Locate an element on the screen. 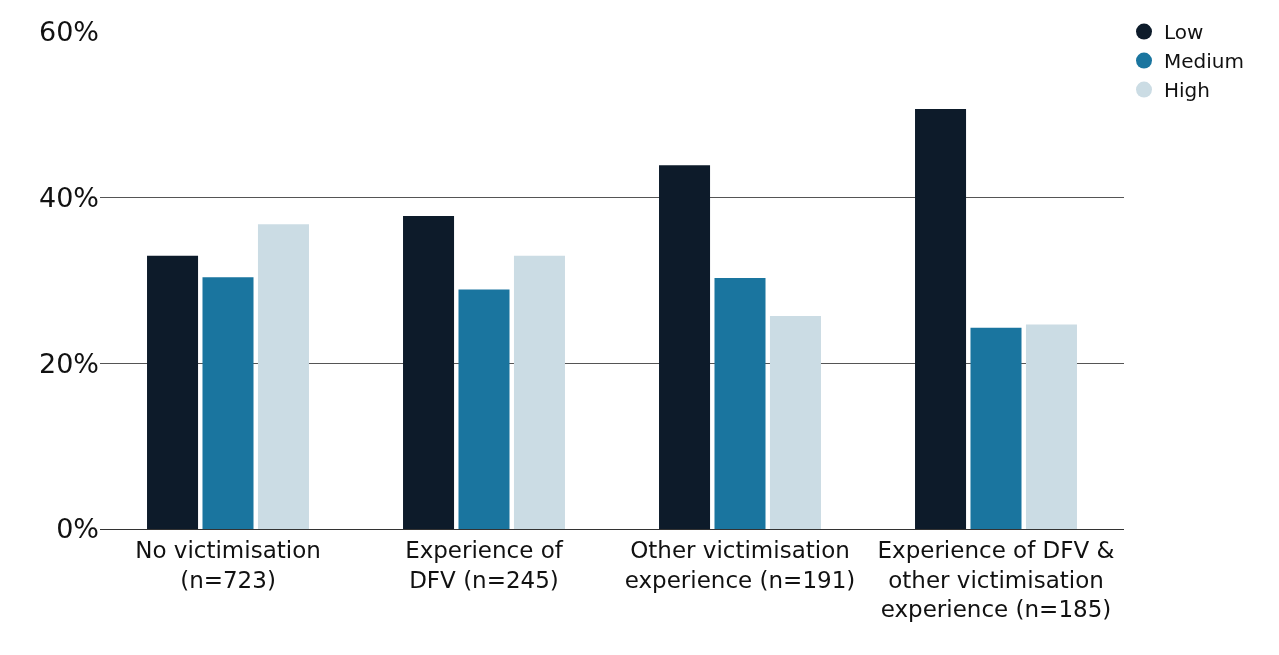 The image size is (1279, 655). y-tick-label: 0% is located at coordinates (77, 529).